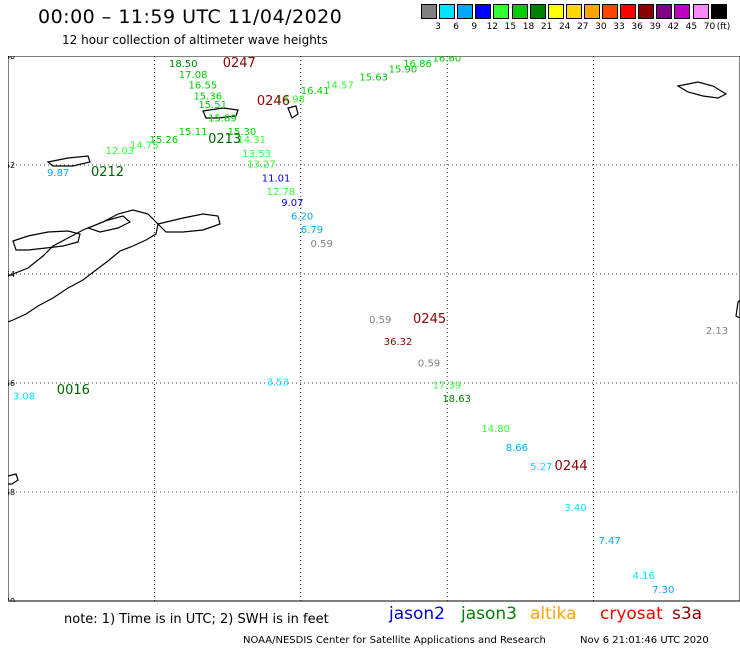  I want to click on legend-label: 33, so click(619, 27).